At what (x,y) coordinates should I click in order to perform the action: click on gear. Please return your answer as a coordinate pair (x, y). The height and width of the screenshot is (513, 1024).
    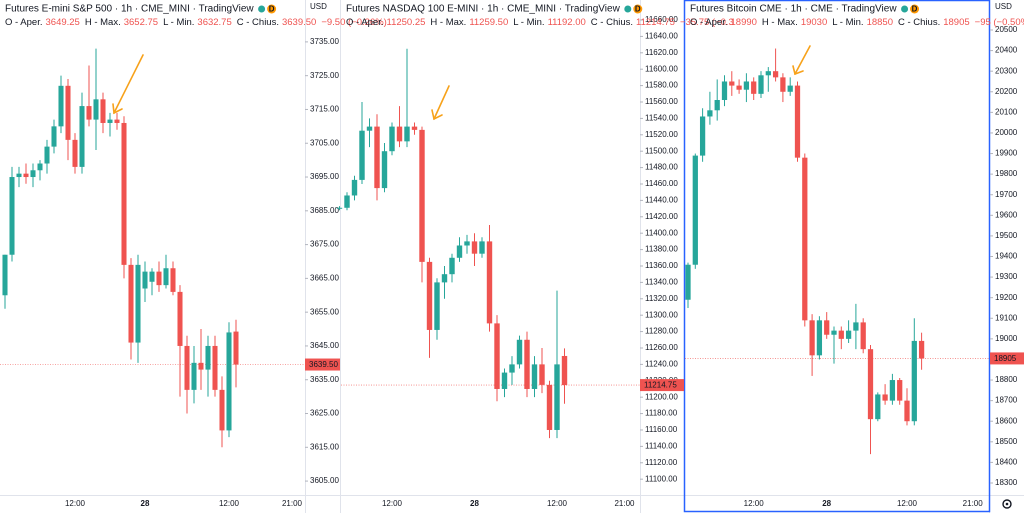
    Looking at the image, I should click on (1007, 504).